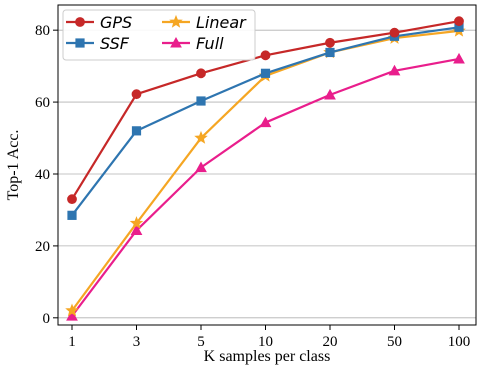 The height and width of the screenshot is (371, 477). I want to click on legend-item-gps: GPS, so click(99, 22).